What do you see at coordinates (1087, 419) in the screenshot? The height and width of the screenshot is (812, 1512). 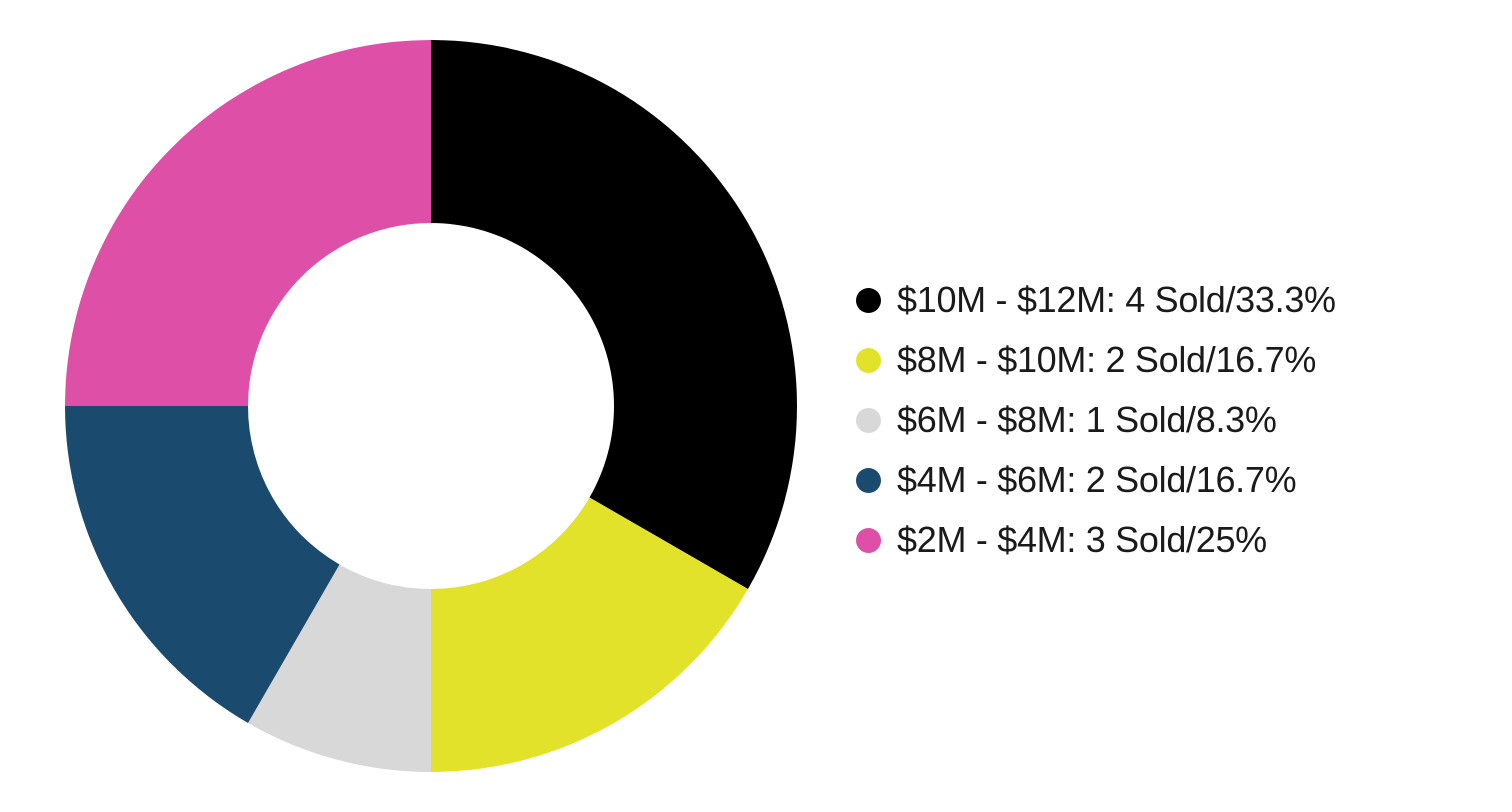 I see `legend-label: $6M - $8M: 1 Sold/8.3%` at bounding box center [1087, 419].